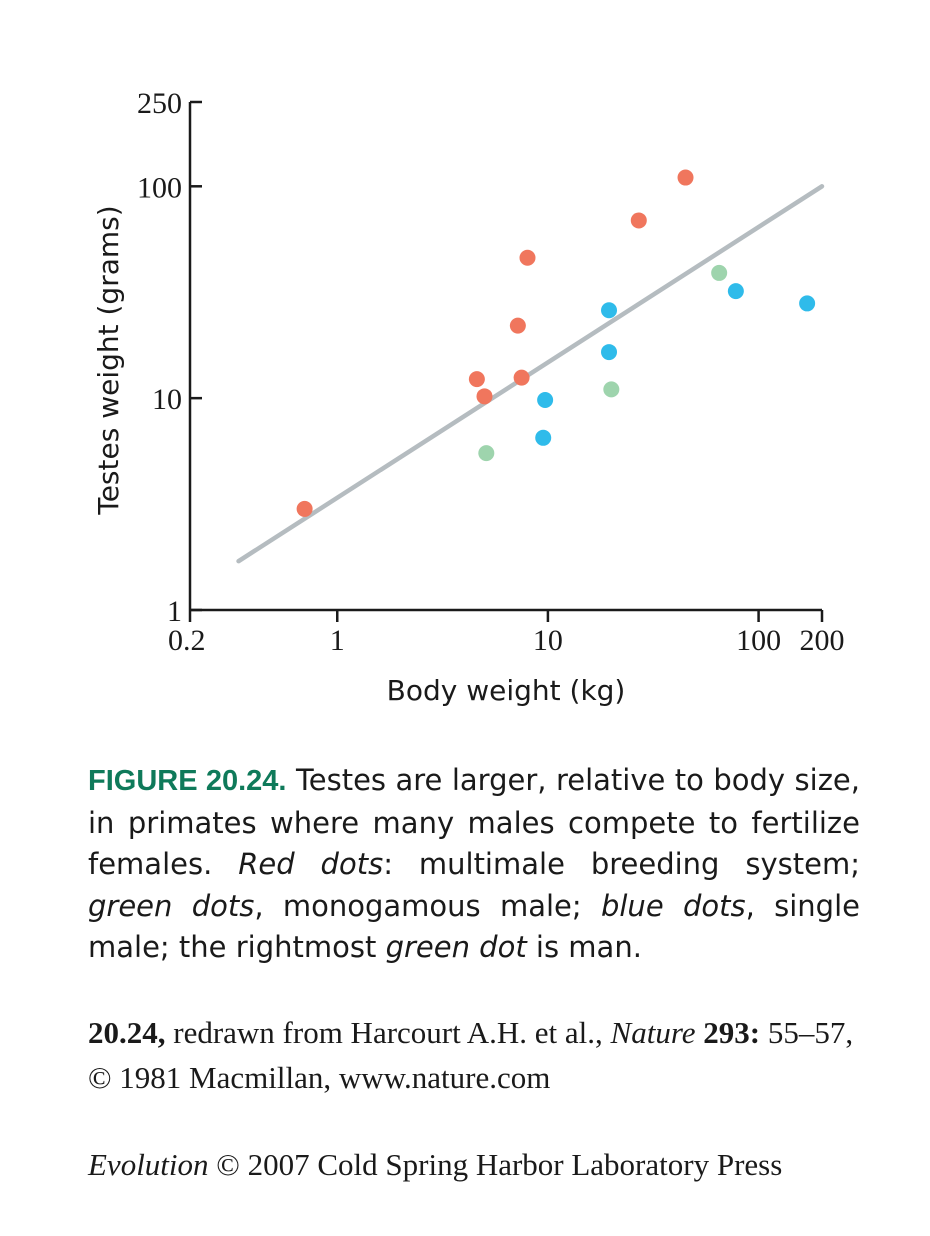  What do you see at coordinates (548, 640) in the screenshot?
I see `x-tick-label: 10` at bounding box center [548, 640].